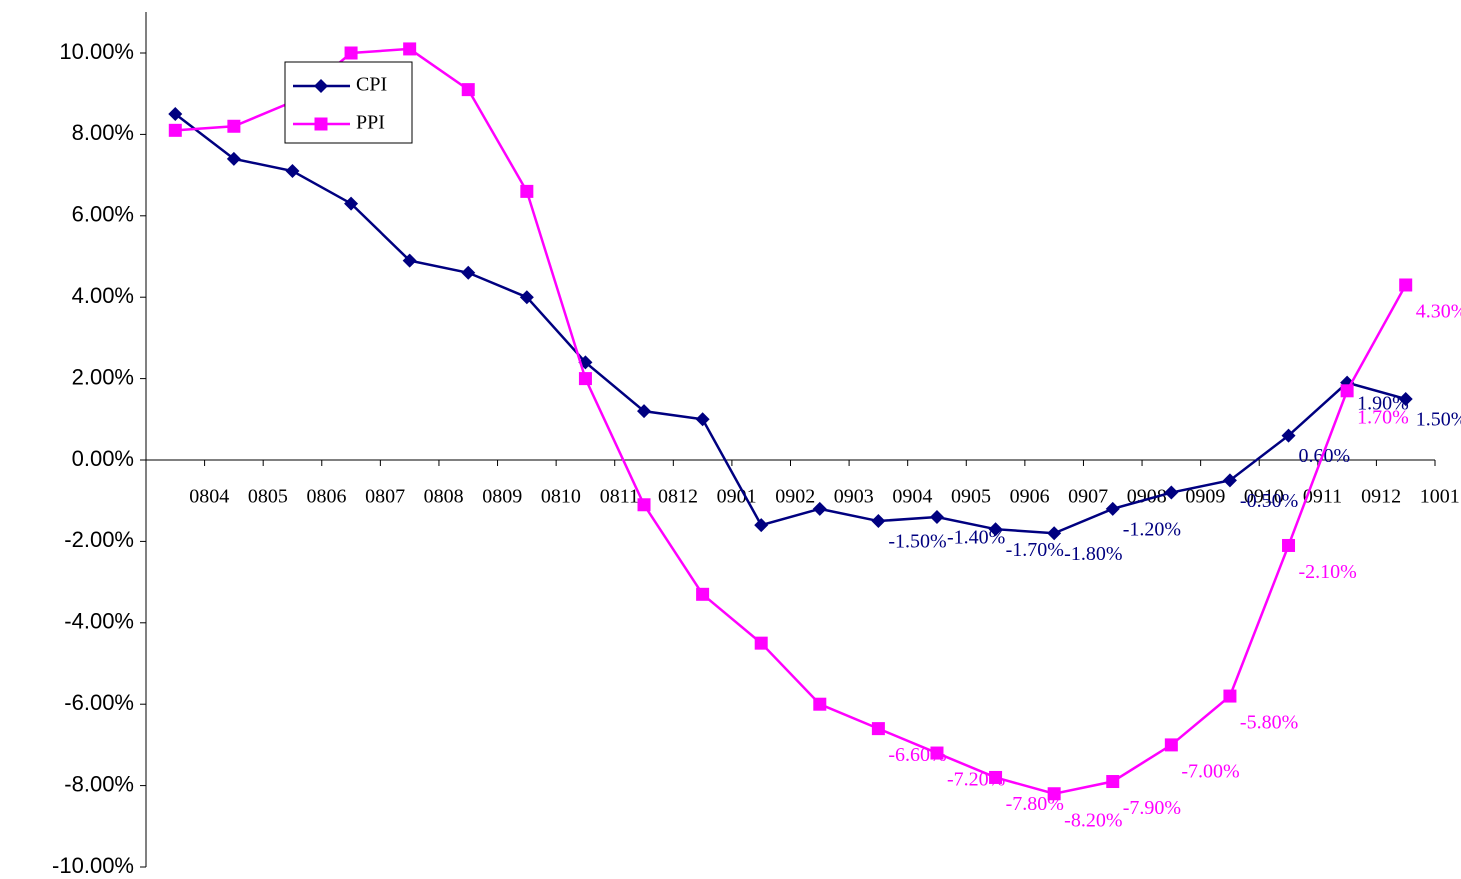 This screenshot has height=879, width=1461. What do you see at coordinates (1328, 572) in the screenshot?
I see `data-label: -2.10%` at bounding box center [1328, 572].